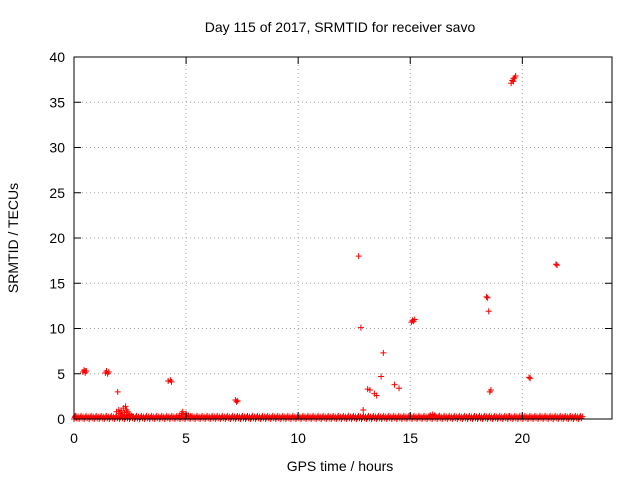 Image resolution: width=640 pixels, height=480 pixels. I want to click on x-tick-label: 0, so click(74, 438).